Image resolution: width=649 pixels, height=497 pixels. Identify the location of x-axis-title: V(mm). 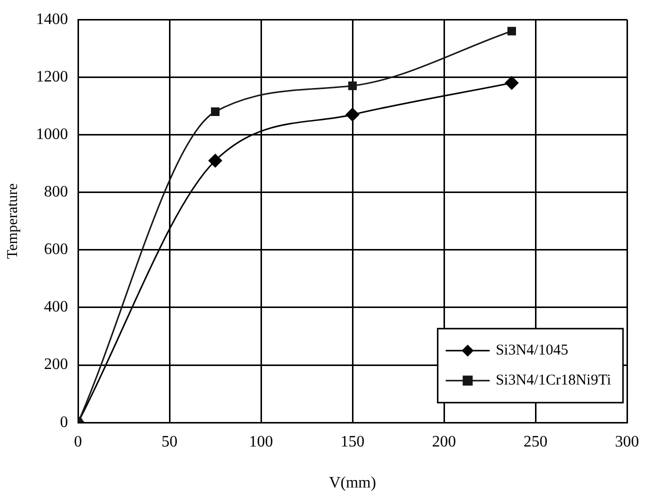
(352, 483).